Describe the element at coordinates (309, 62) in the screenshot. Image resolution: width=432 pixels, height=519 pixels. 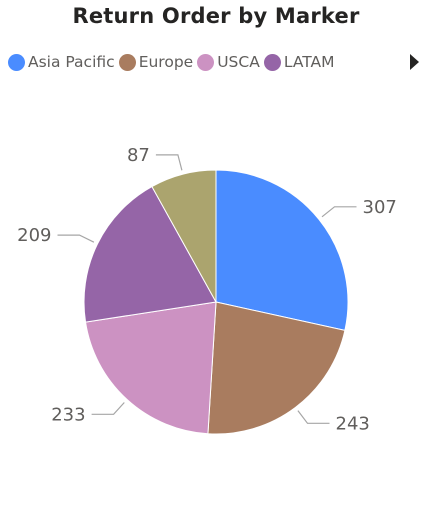
I see `legend-label: LATAM` at that location.